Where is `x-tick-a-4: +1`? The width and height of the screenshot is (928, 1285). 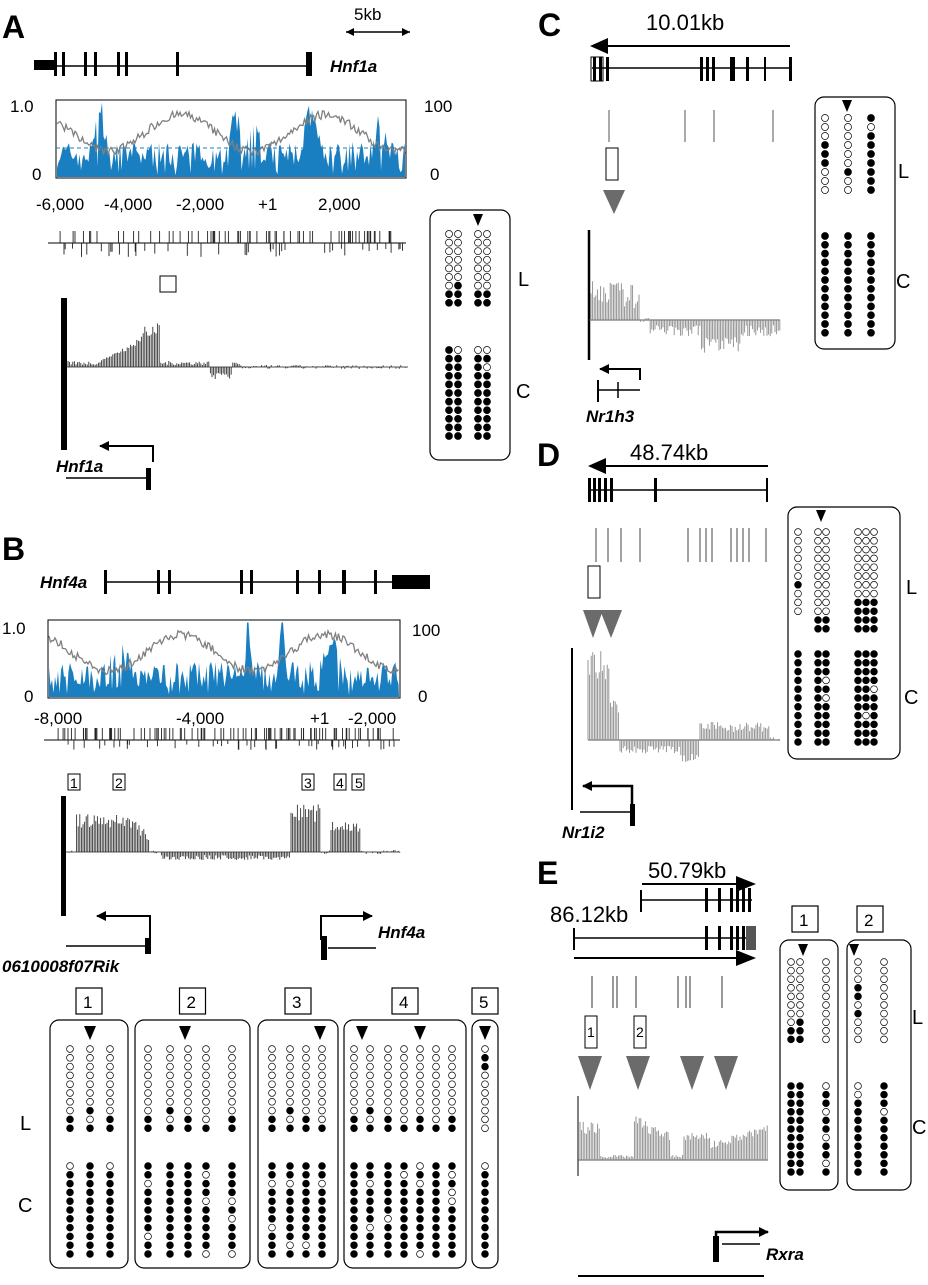 x-tick-a-4: +1 is located at coordinates (267, 204).